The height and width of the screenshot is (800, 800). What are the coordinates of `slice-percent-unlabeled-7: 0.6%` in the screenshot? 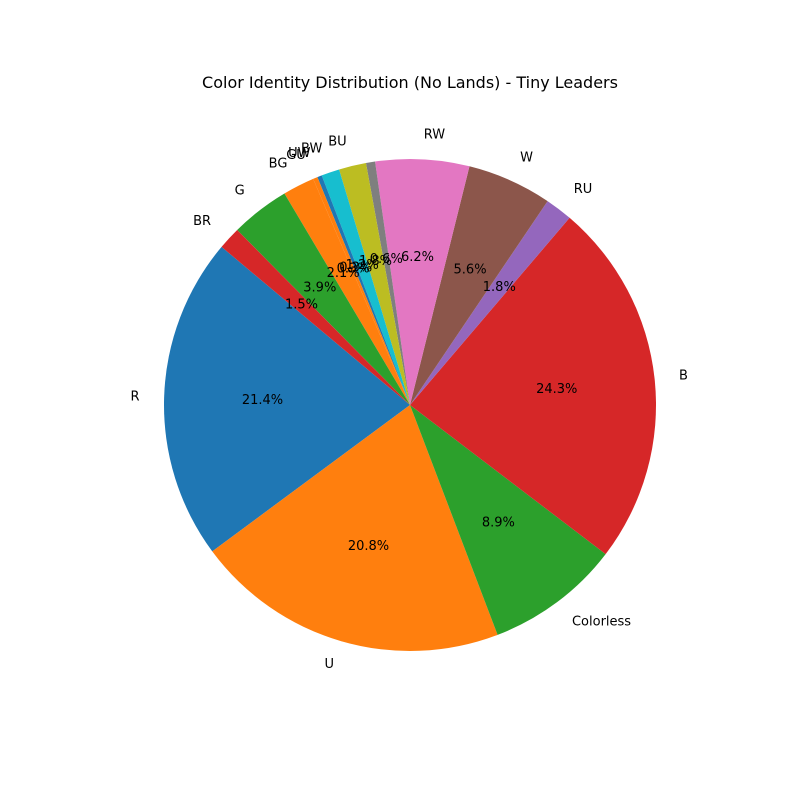 It's located at (386, 259).